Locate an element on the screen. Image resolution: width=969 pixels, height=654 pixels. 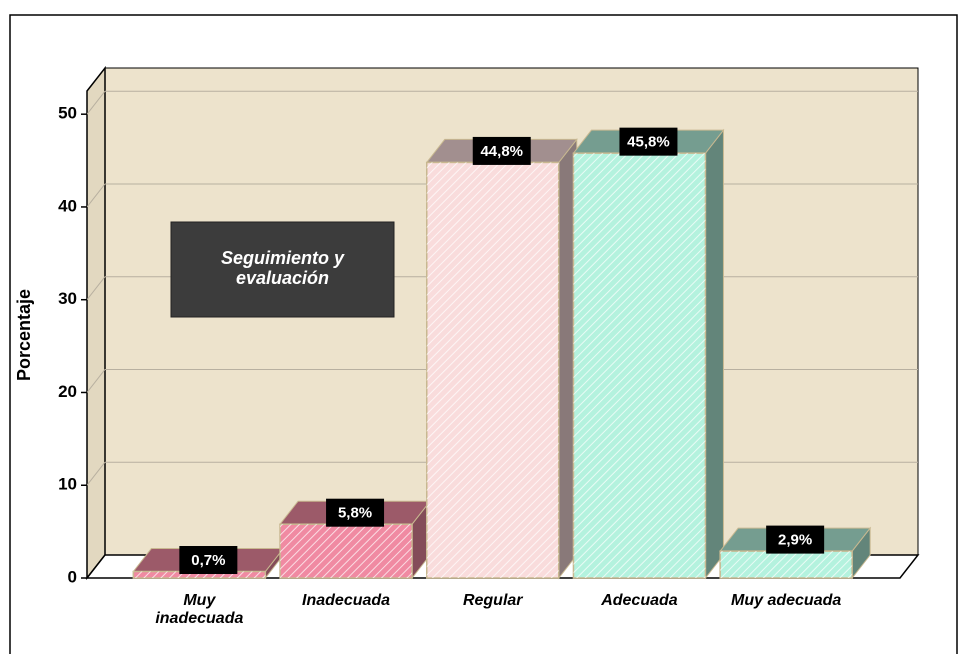
x-tick-label-box: Muy inadecuada is located at coordinates (199, 609).